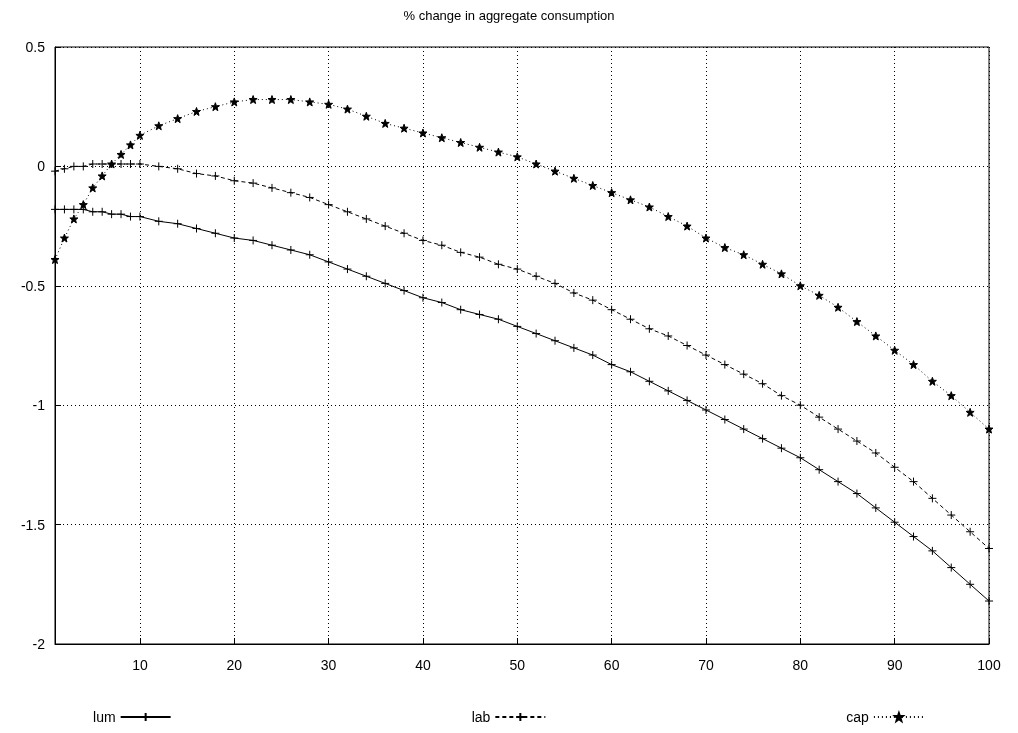 The height and width of the screenshot is (733, 1018). Describe the element at coordinates (140, 665) in the screenshot. I see `x-tick-label: 10` at that location.